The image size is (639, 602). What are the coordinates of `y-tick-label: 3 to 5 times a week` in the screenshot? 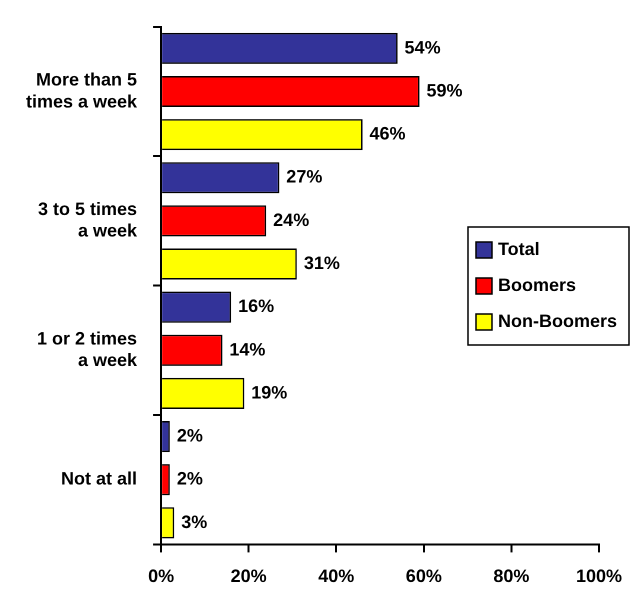 It's located at (88, 220).